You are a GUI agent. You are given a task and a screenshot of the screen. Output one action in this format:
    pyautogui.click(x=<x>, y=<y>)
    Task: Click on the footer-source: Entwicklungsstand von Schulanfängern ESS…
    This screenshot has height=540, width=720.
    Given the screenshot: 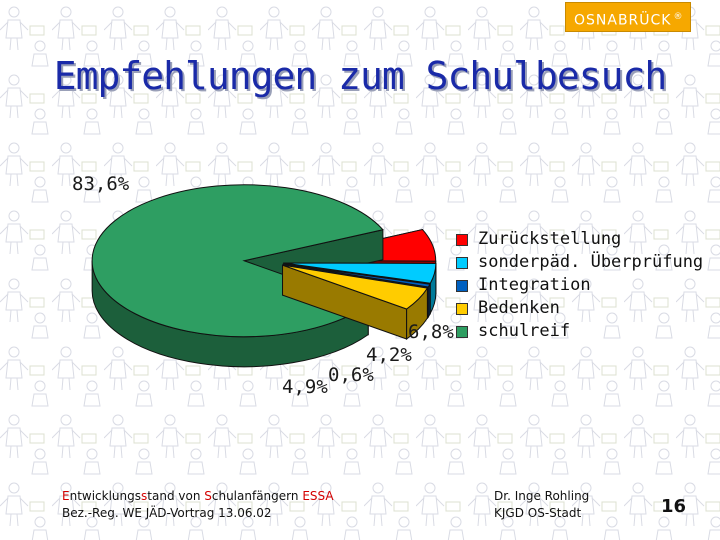 What is the action you would take?
    pyautogui.click(x=198, y=505)
    